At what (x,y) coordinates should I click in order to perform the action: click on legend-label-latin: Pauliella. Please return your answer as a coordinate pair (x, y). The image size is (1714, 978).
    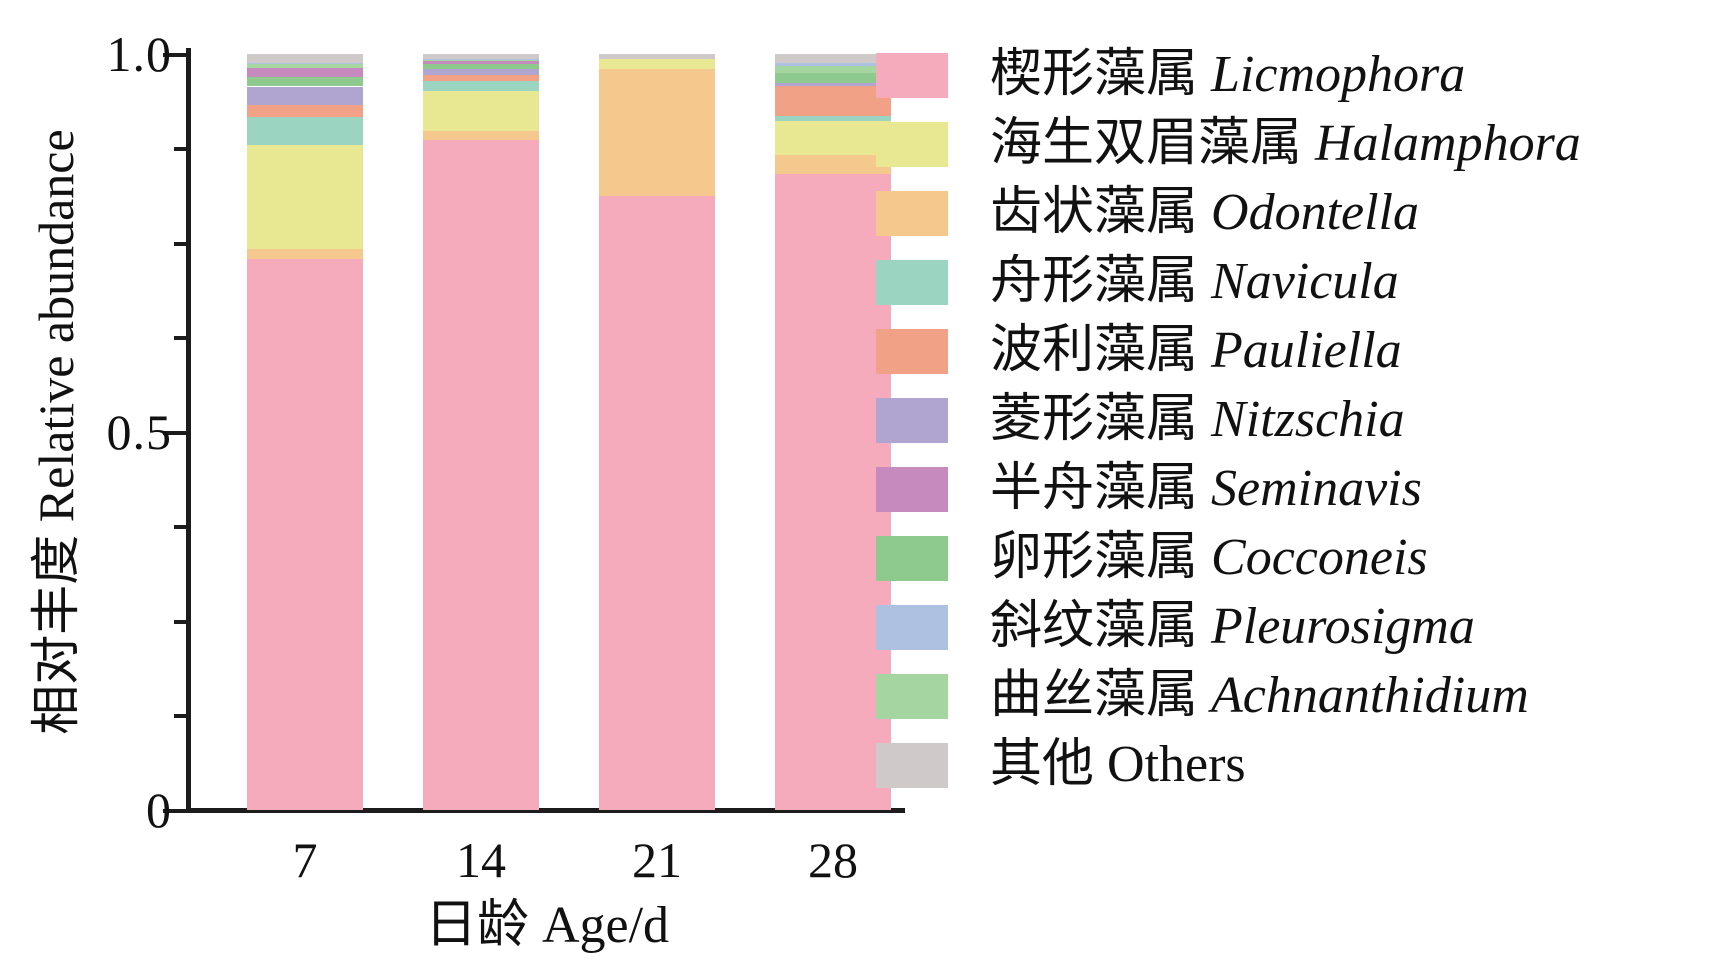
    Looking at the image, I should click on (1306, 350).